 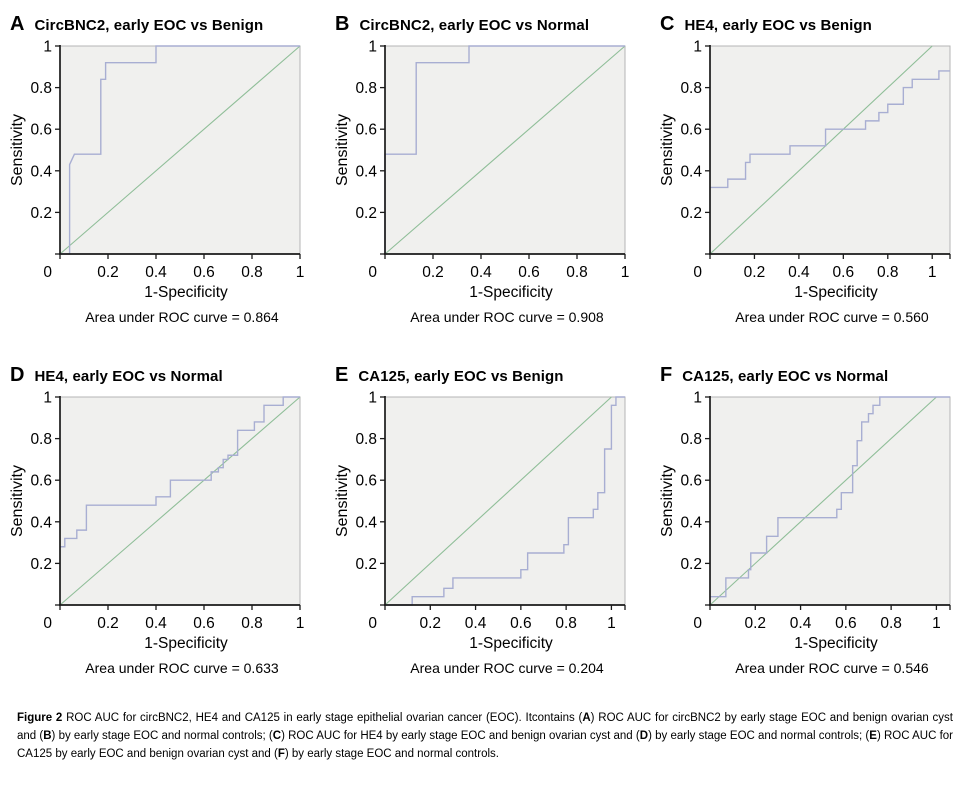 I want to click on caption-segment: D, so click(x=644, y=735).